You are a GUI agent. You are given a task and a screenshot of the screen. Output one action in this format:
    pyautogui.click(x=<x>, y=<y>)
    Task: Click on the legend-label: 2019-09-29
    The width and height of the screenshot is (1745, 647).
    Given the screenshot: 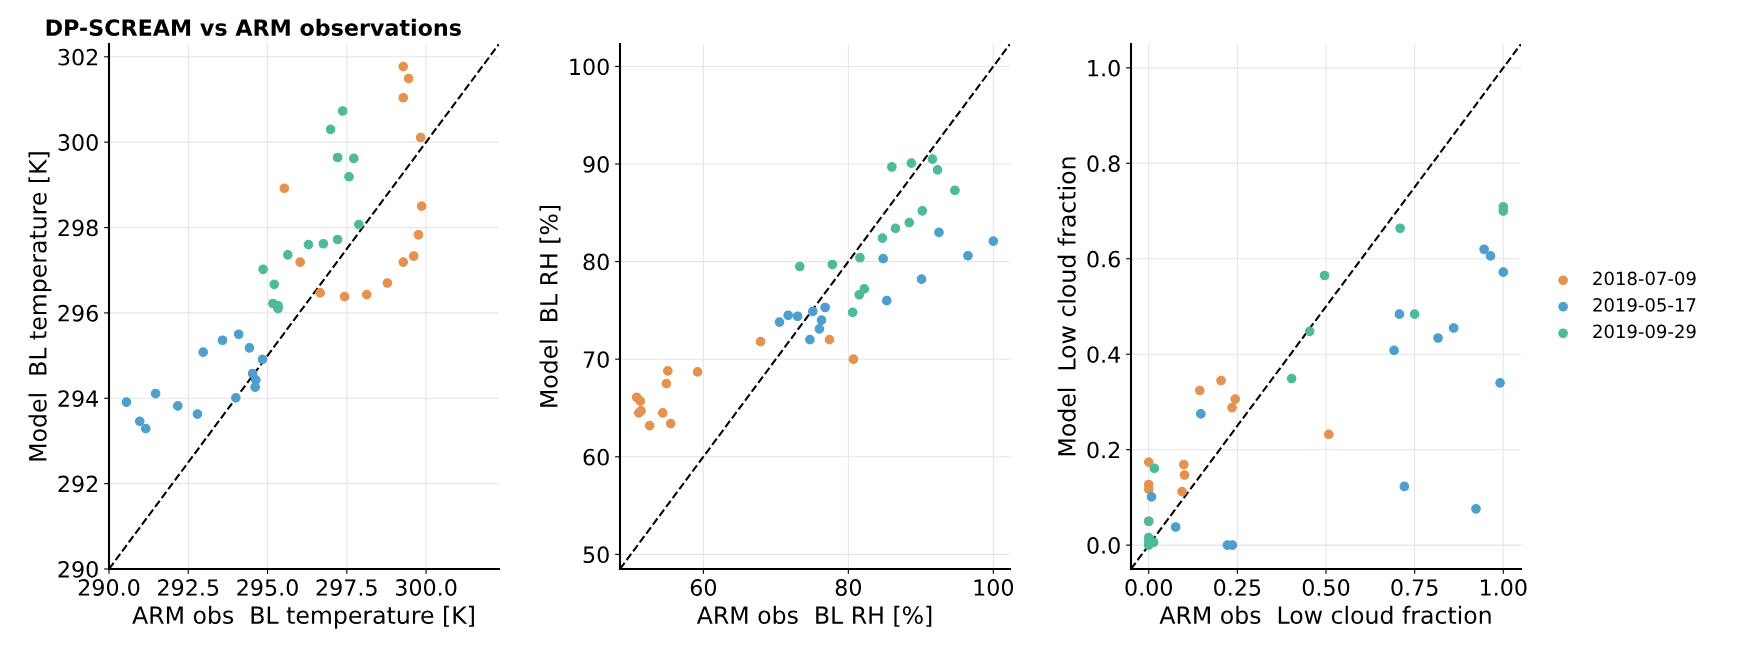 What is the action you would take?
    pyautogui.click(x=1644, y=331)
    